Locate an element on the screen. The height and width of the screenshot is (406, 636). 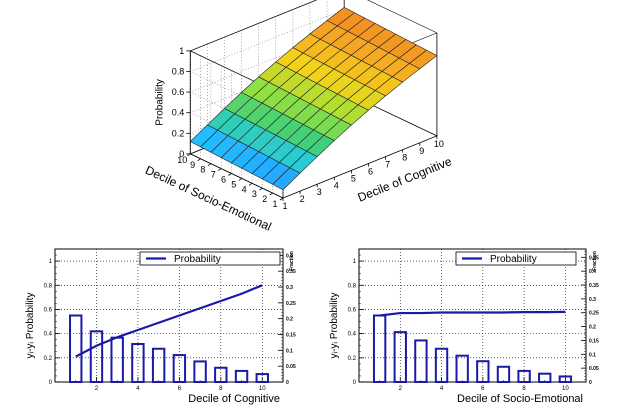
y-tick-label: 3 is located at coordinates (254, 194).